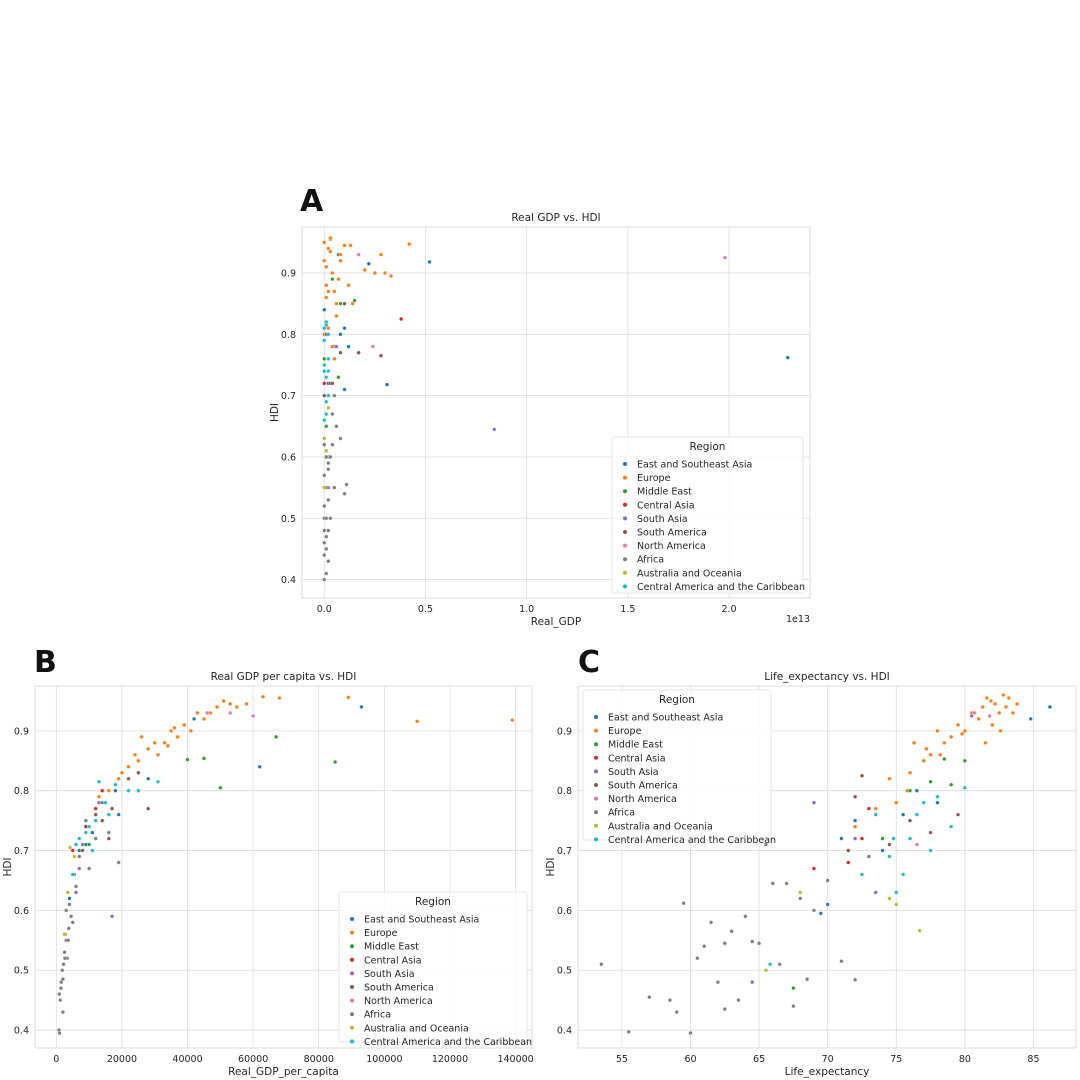 The image size is (1080, 1080). I want to click on x-tick-label: 0.0, so click(324, 609).